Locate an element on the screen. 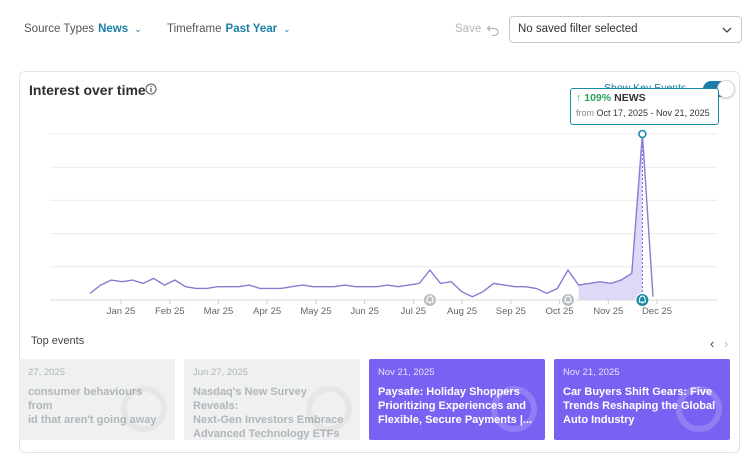  card-title: Interest over time is located at coordinates (87, 90).